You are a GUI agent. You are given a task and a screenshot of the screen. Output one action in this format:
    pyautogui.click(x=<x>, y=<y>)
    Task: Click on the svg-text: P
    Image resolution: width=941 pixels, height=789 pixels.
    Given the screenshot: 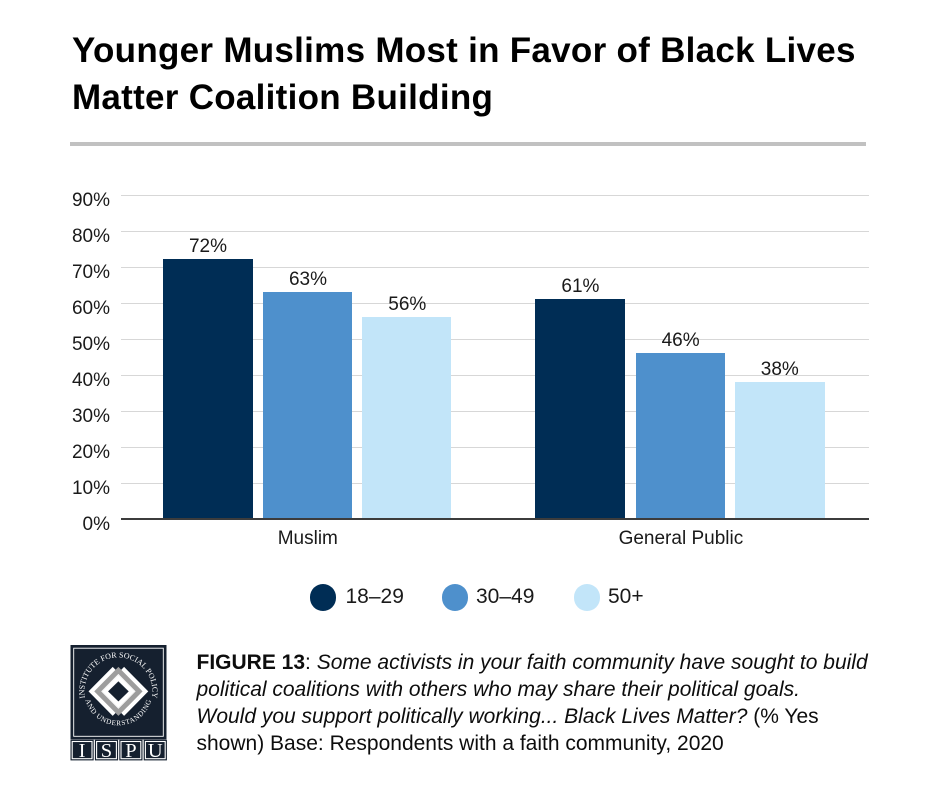 What is the action you would take?
    pyautogui.click(x=130, y=751)
    